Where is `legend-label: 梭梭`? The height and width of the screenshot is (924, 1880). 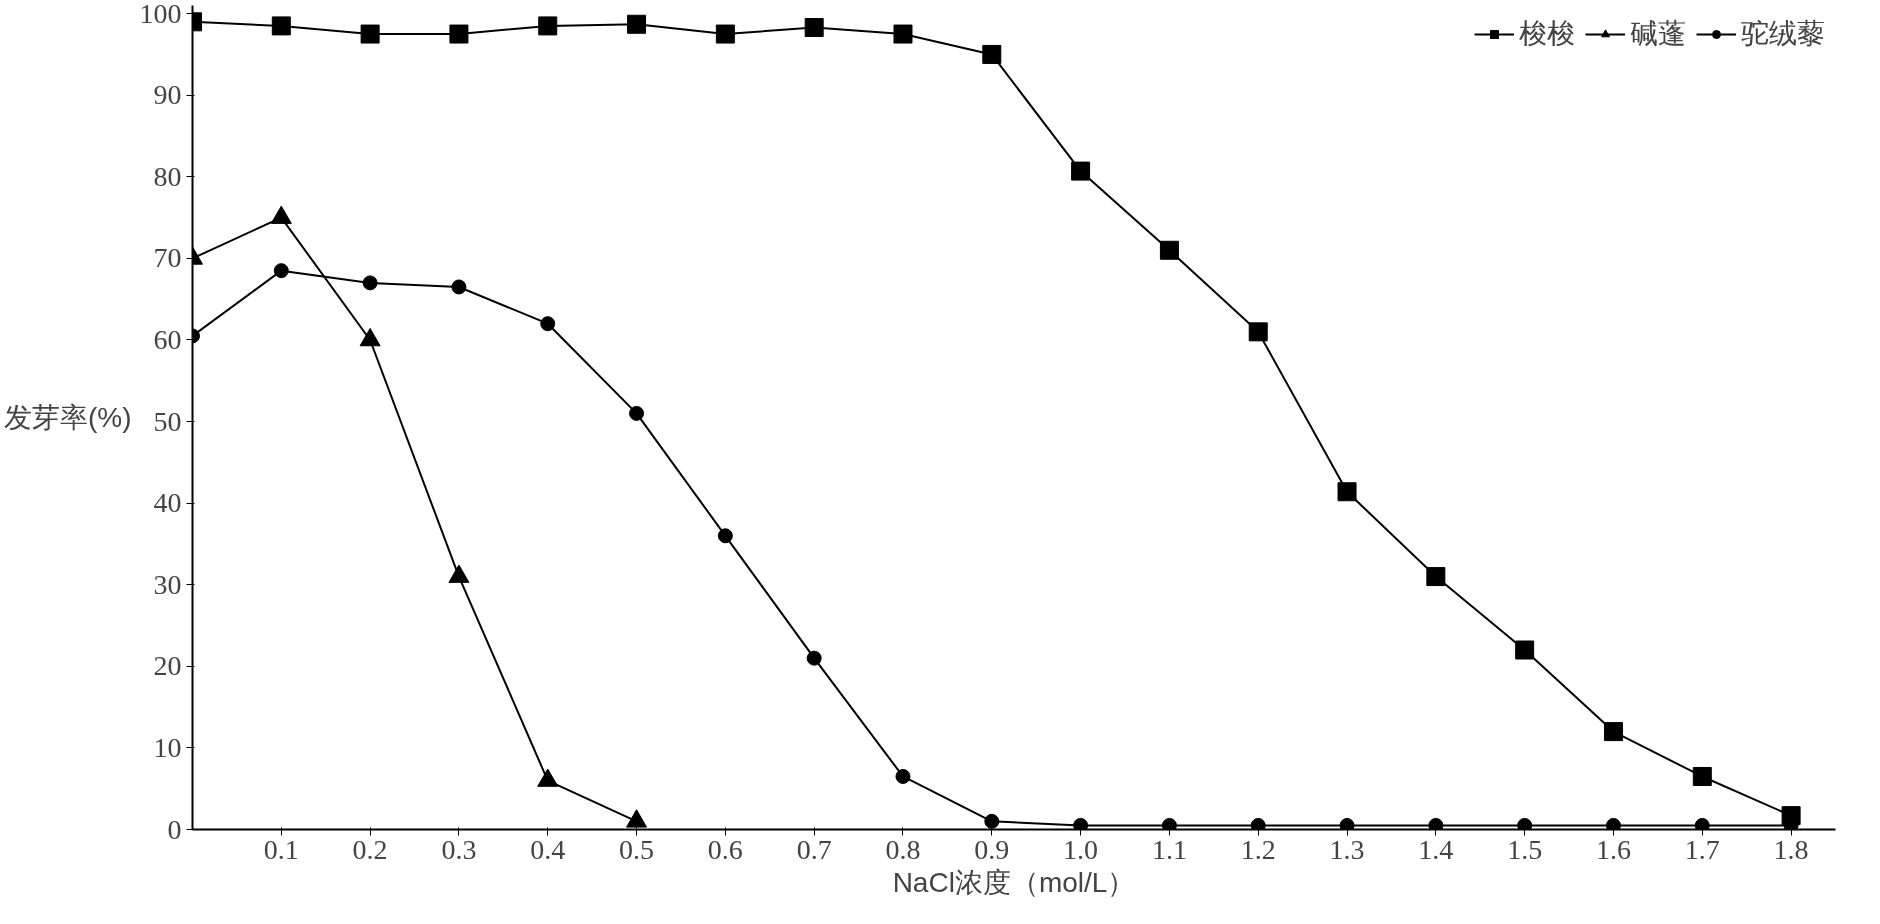 legend-label: 梭梭 is located at coordinates (1547, 34).